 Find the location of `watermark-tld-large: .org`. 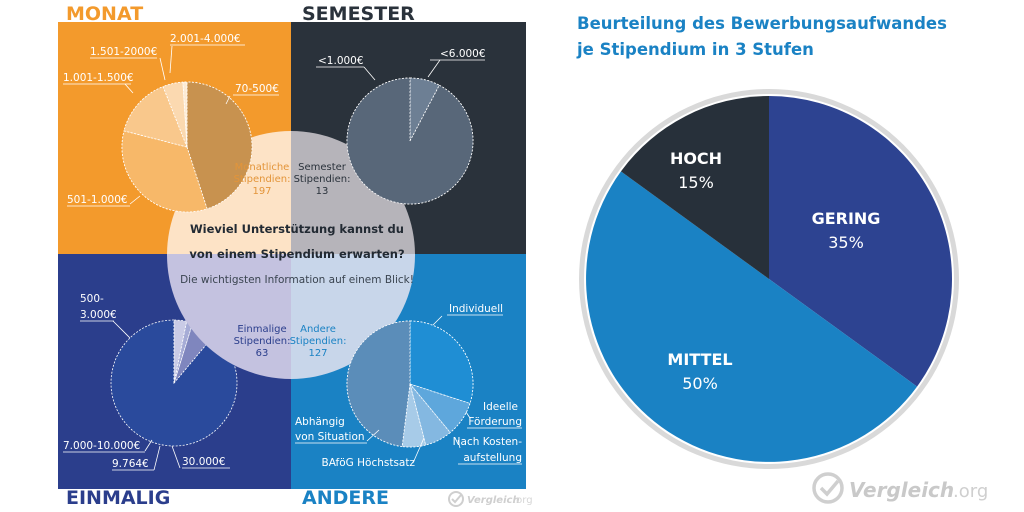

watermark-tld-large: .org is located at coordinates (970, 491).